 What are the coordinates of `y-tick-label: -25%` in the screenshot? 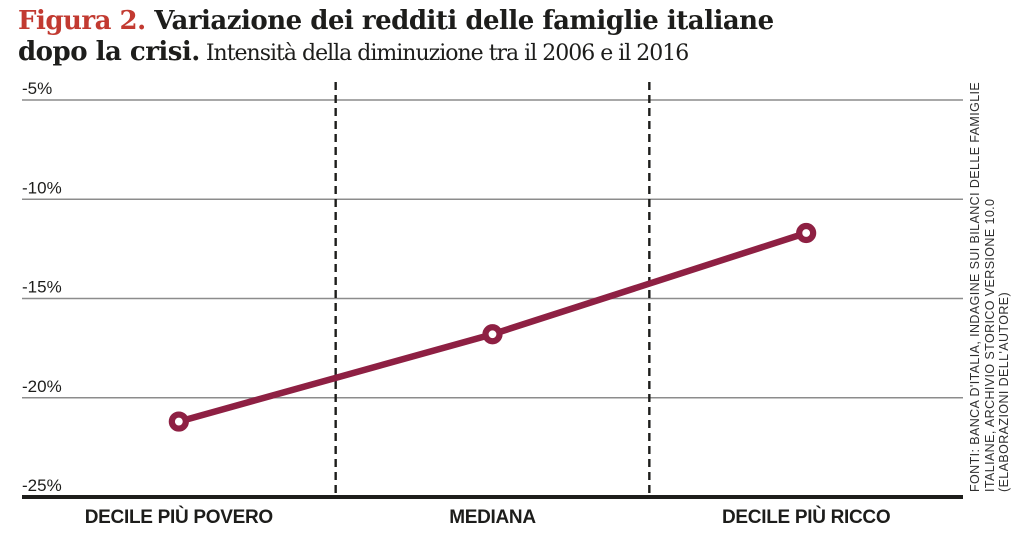 It's located at (42, 485).